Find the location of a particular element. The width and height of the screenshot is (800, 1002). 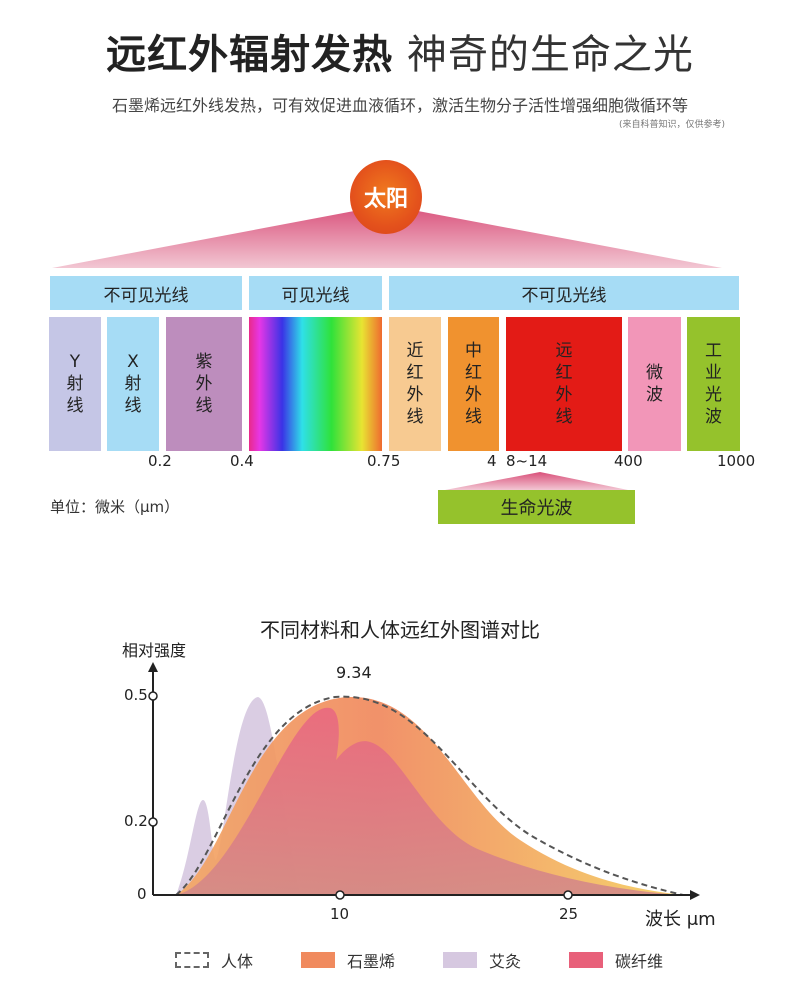

x-tick-label: 25 is located at coordinates (569, 914).